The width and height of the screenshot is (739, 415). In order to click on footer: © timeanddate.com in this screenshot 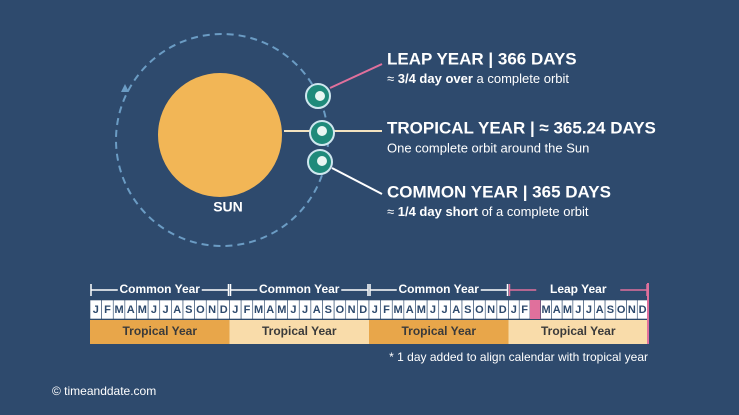, I will do `click(104, 391)`.